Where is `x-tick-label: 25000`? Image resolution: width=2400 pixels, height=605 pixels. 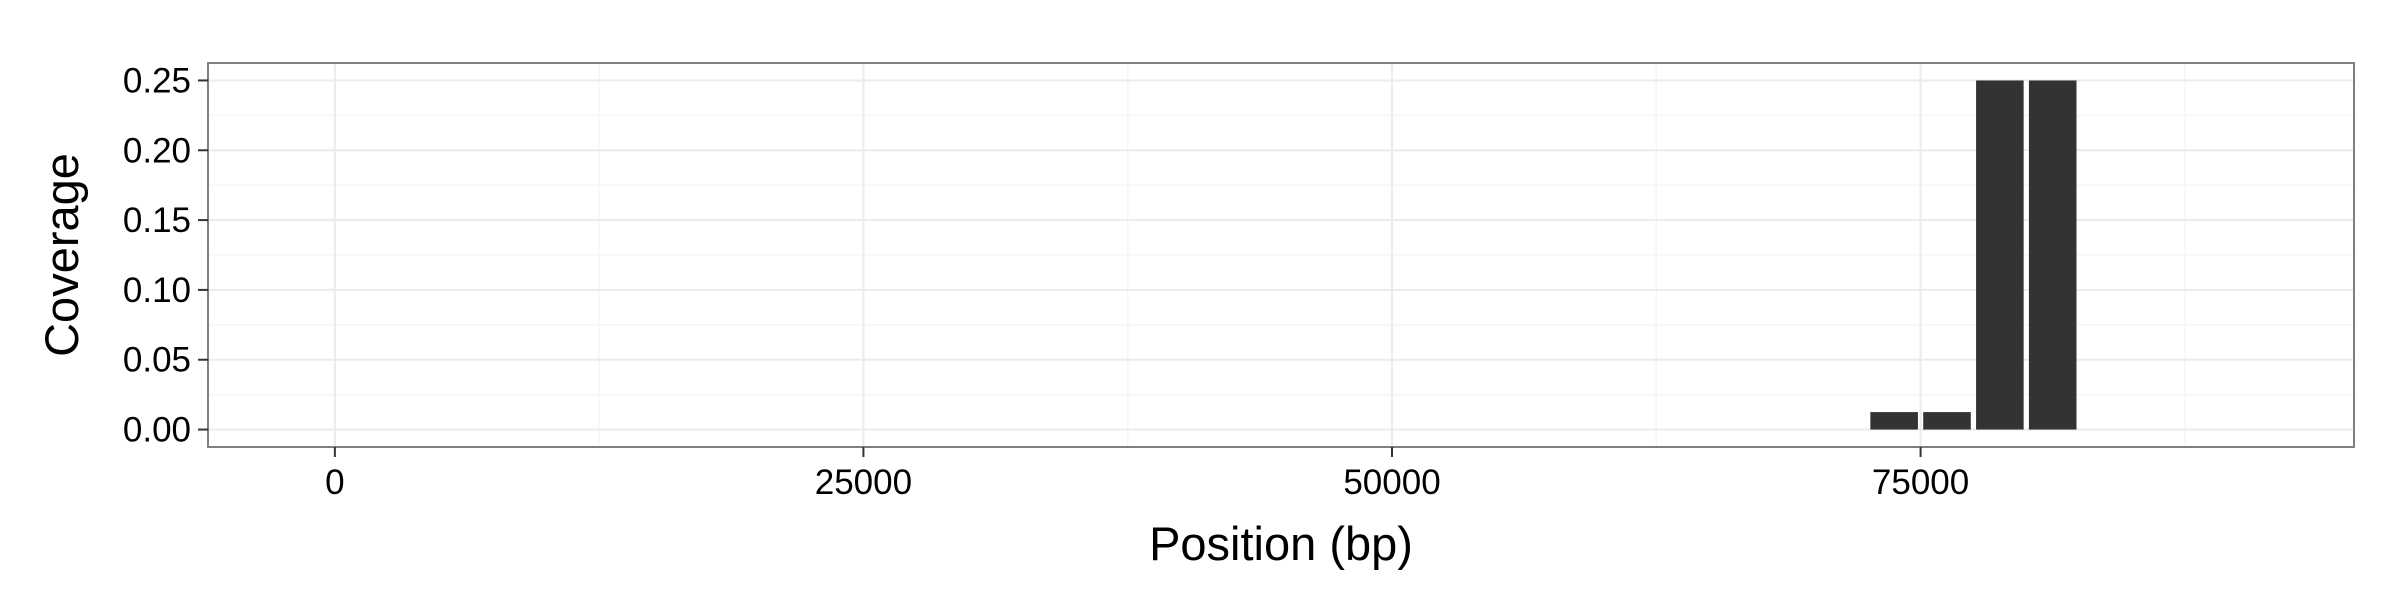 x-tick-label: 25000 is located at coordinates (863, 482).